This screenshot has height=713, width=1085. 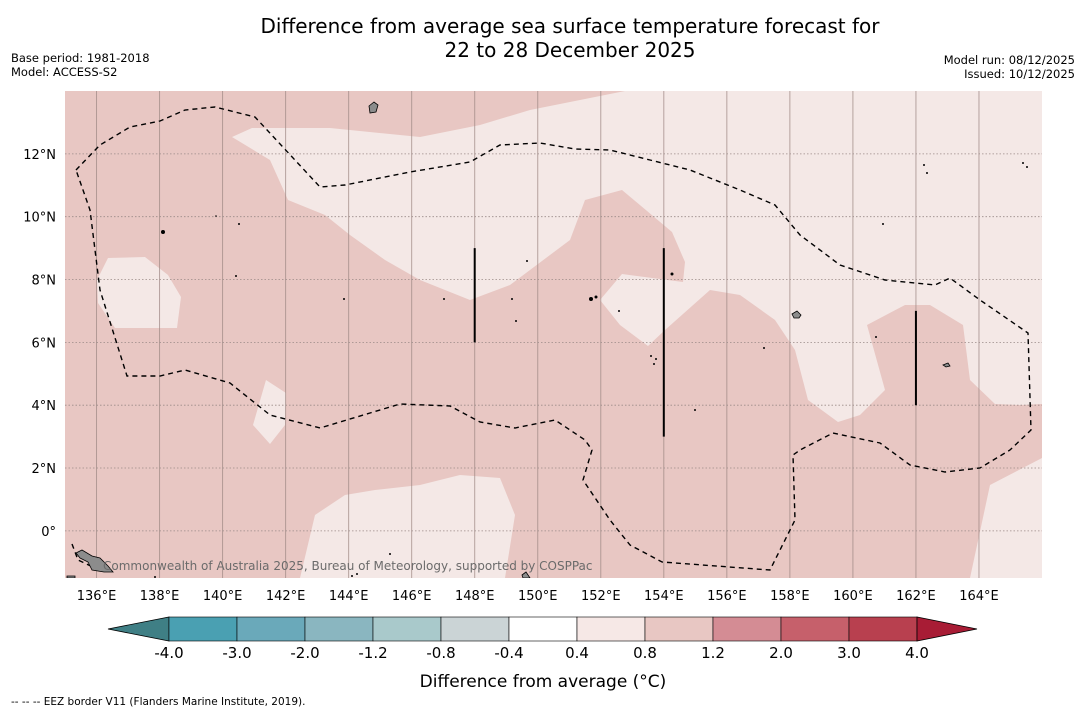 I want to click on latitude-tick-label: 8°N, so click(x=44, y=281).